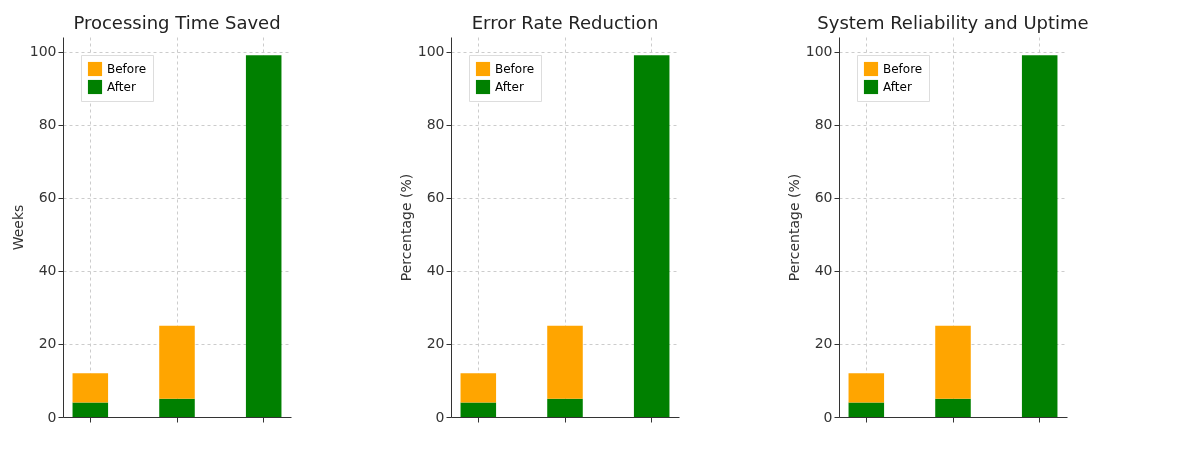  I want to click on chart-title: System Reliability and Uptime, so click(953, 22).